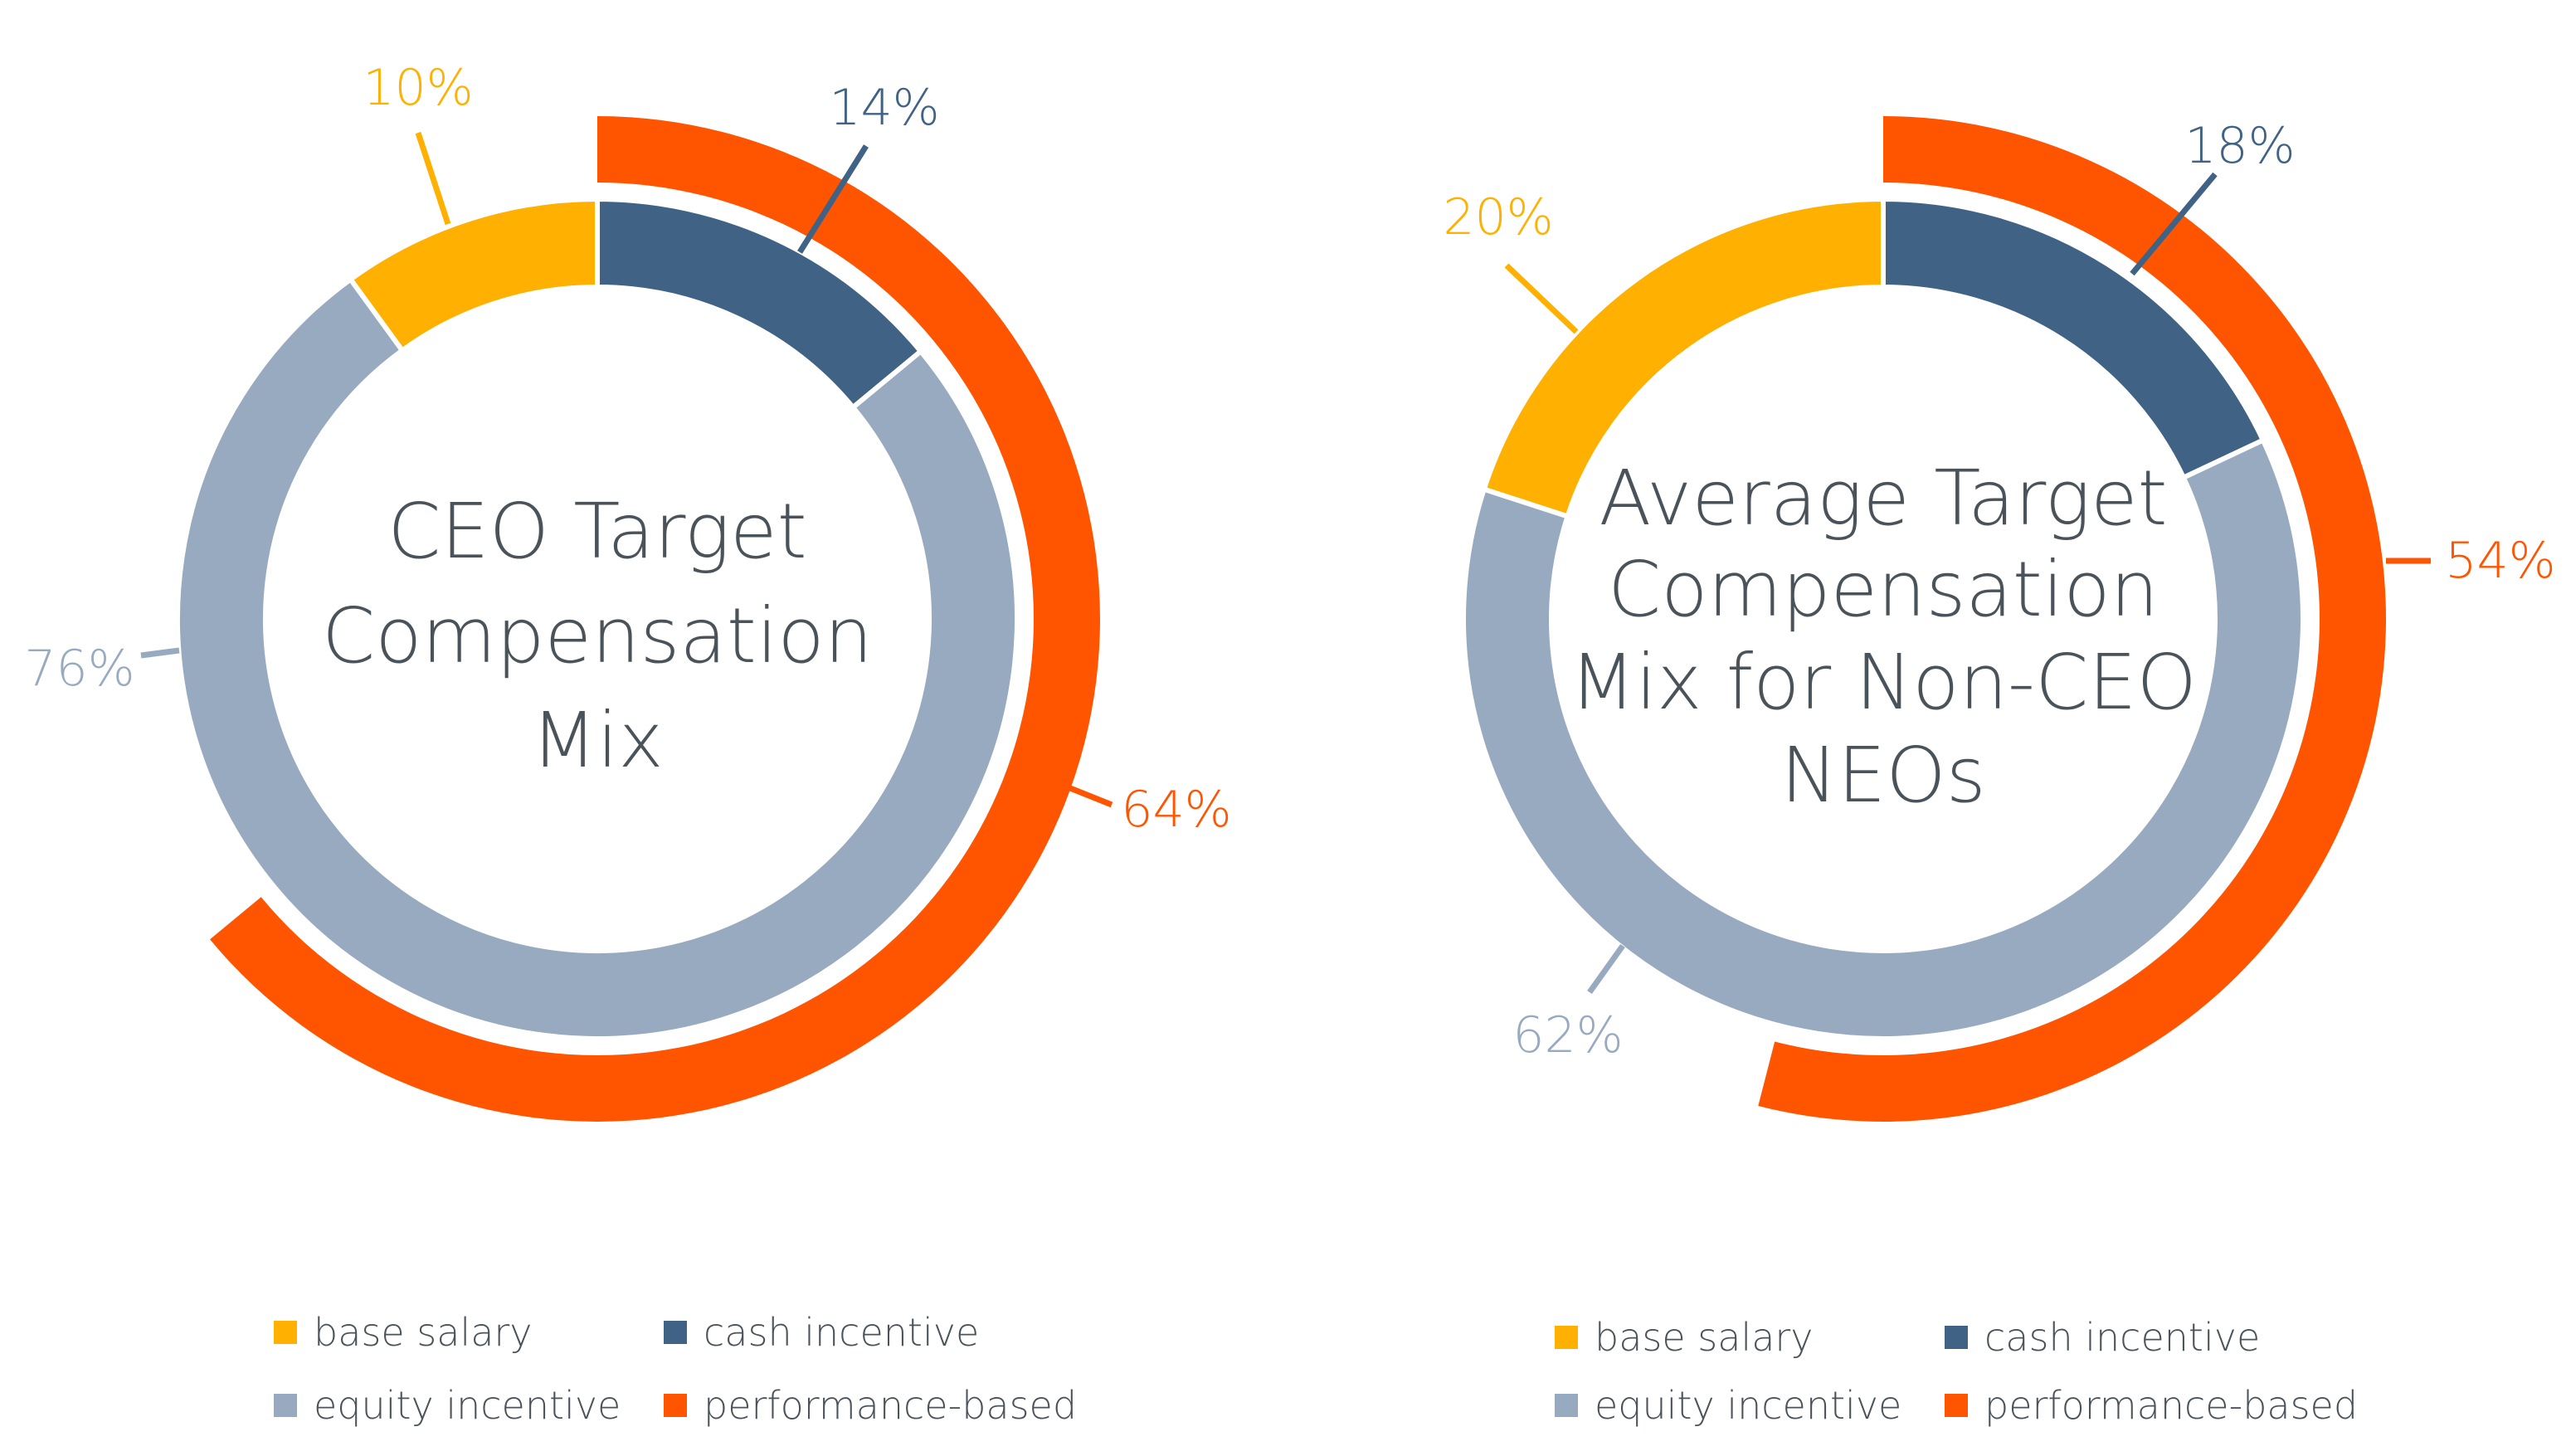  What do you see at coordinates (1567, 1035) in the screenshot?
I see `data-label-equity-incentive: 62%` at bounding box center [1567, 1035].